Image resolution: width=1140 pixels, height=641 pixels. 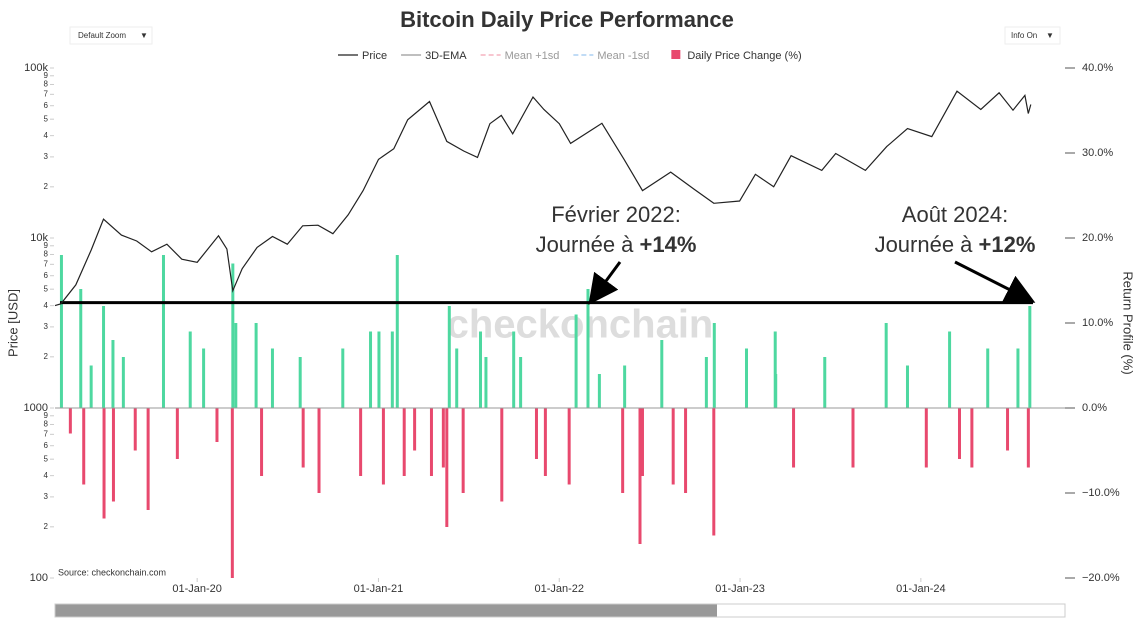 I want to click on watermark: checkonchain, so click(x=580, y=325).